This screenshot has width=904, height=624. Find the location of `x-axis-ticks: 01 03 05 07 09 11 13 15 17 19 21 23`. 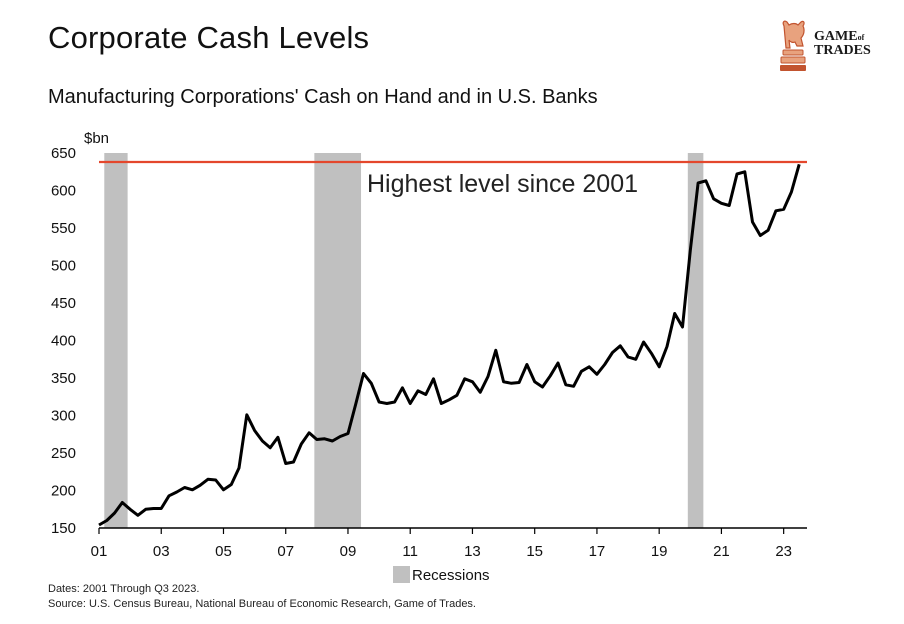

x-axis-ticks: 01 03 05 07 09 11 13 15 17 19 21 23 is located at coordinates (441, 544).